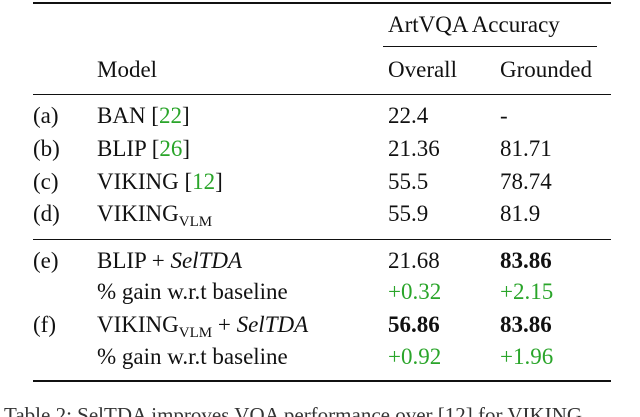  Describe the element at coordinates (520, 213) in the screenshot. I see `grounded: 81.9` at that location.